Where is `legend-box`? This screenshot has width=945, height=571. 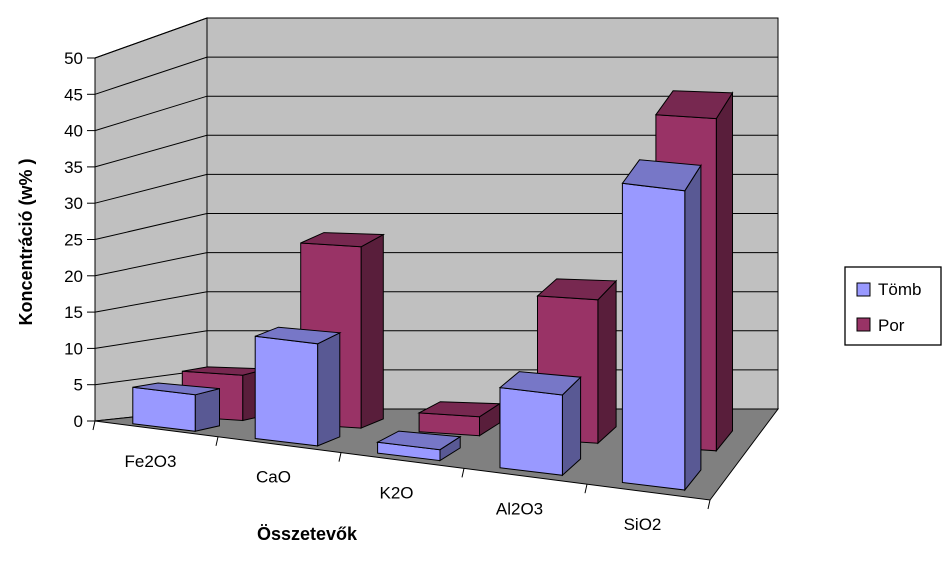 legend-box is located at coordinates (893, 306).